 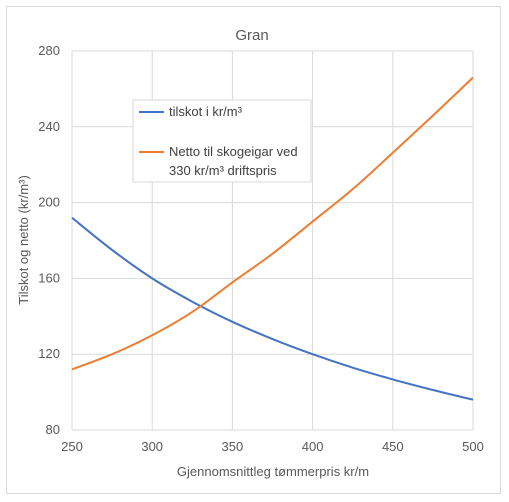 What do you see at coordinates (49, 202) in the screenshot?
I see `y-tick-label: 200` at bounding box center [49, 202].